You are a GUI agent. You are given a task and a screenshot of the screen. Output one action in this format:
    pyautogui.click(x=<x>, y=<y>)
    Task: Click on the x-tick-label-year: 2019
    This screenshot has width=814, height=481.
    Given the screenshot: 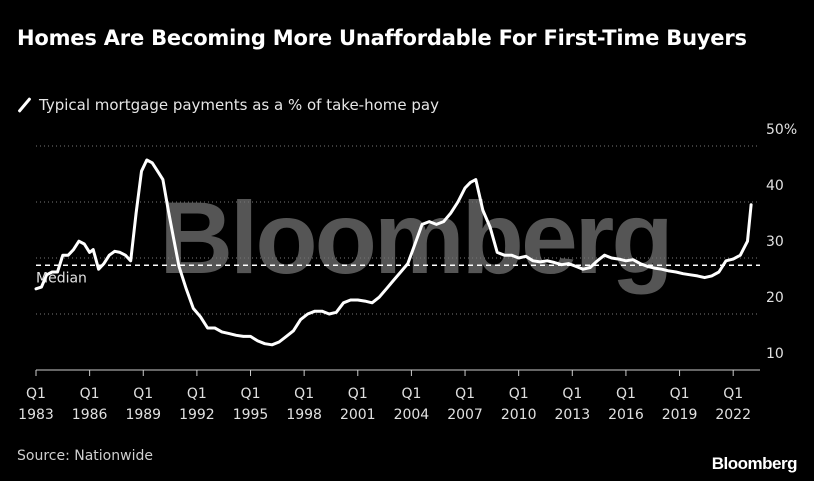 What is the action you would take?
    pyautogui.click(x=680, y=415)
    